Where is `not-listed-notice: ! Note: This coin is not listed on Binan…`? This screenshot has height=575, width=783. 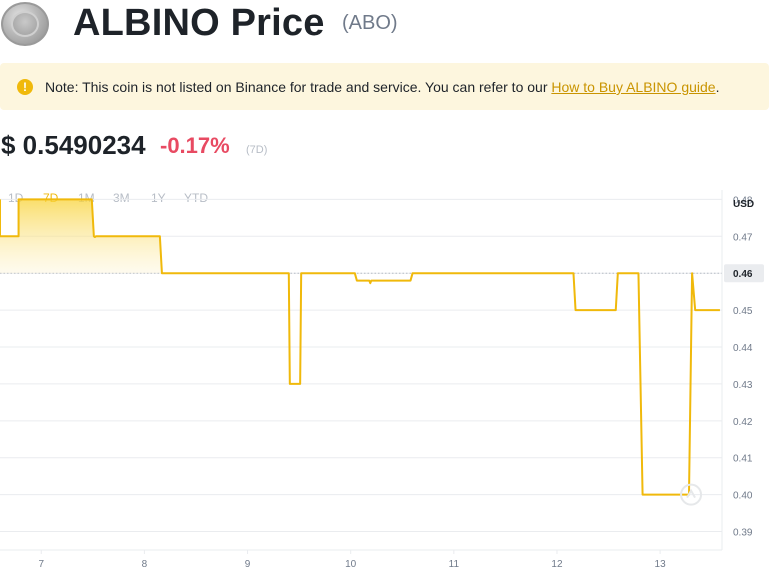 not-listed-notice: ! Note: This coin is not listed on Binan… is located at coordinates (384, 86).